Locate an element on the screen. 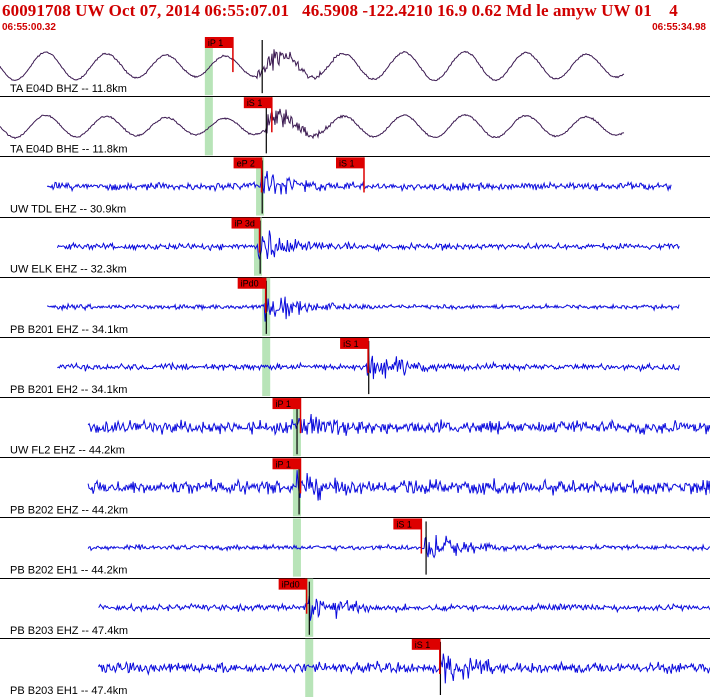 The width and height of the screenshot is (710, 698). station-label: PB B203 EHZ -- 47.4km is located at coordinates (69, 631).